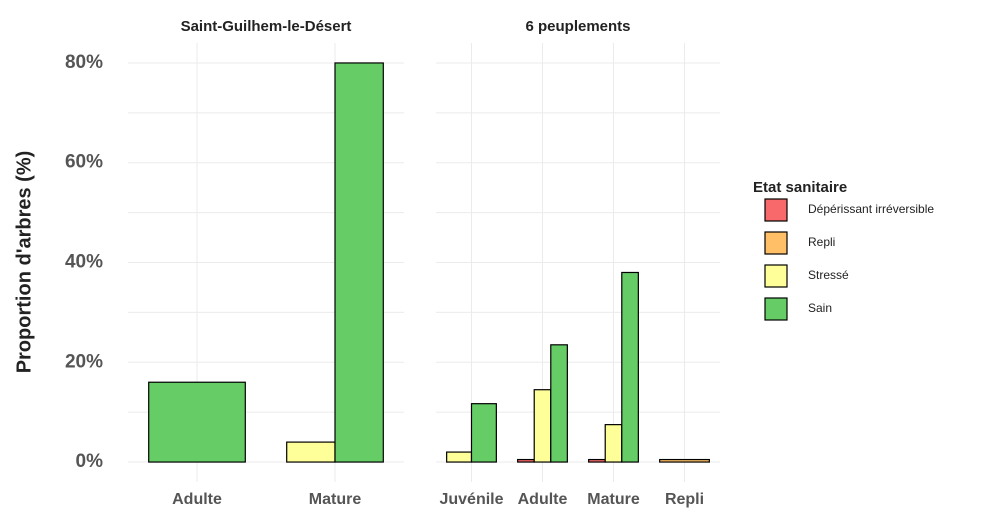 The height and width of the screenshot is (514, 982). What do you see at coordinates (684, 499) in the screenshot?
I see `x-tick-label: Repli` at bounding box center [684, 499].